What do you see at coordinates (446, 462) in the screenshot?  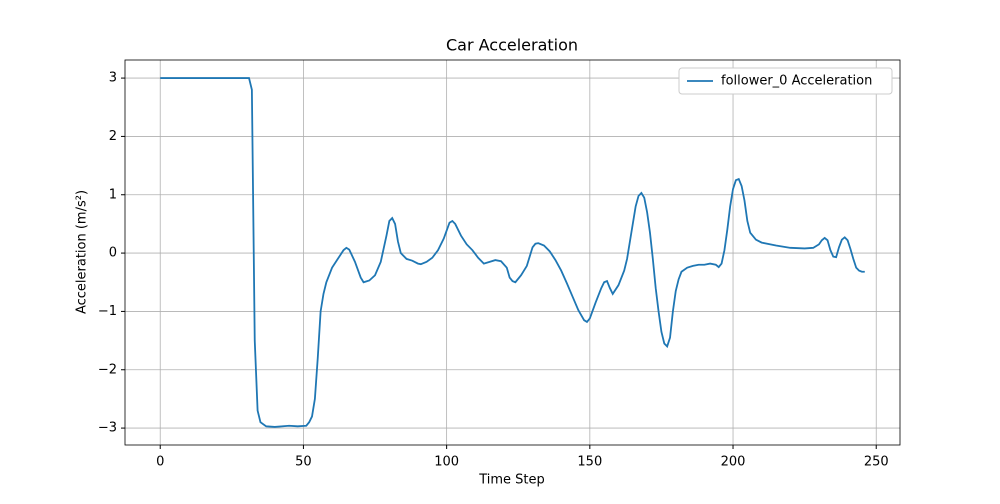 I see `x-tick-label: 100` at bounding box center [446, 462].